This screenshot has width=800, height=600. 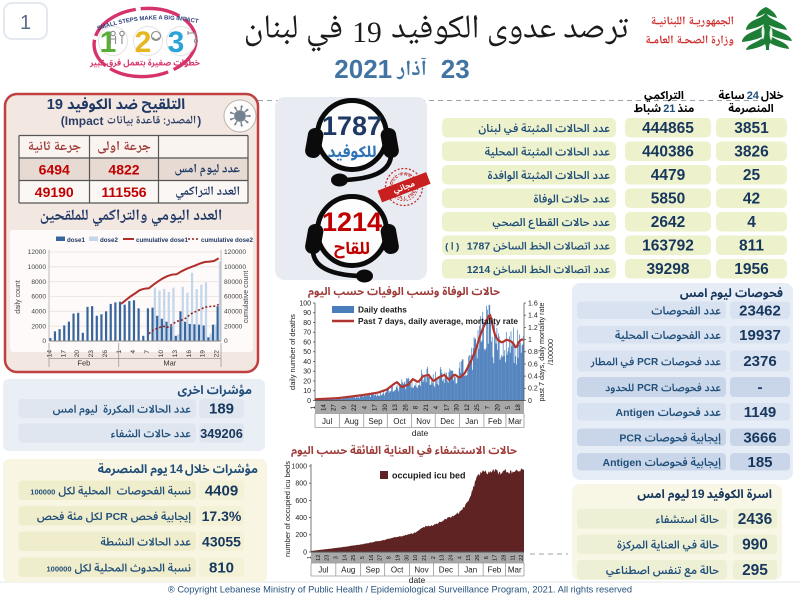 What do you see at coordinates (38, 282) in the screenshot?
I see `svg-text: 8000` at bounding box center [38, 282].